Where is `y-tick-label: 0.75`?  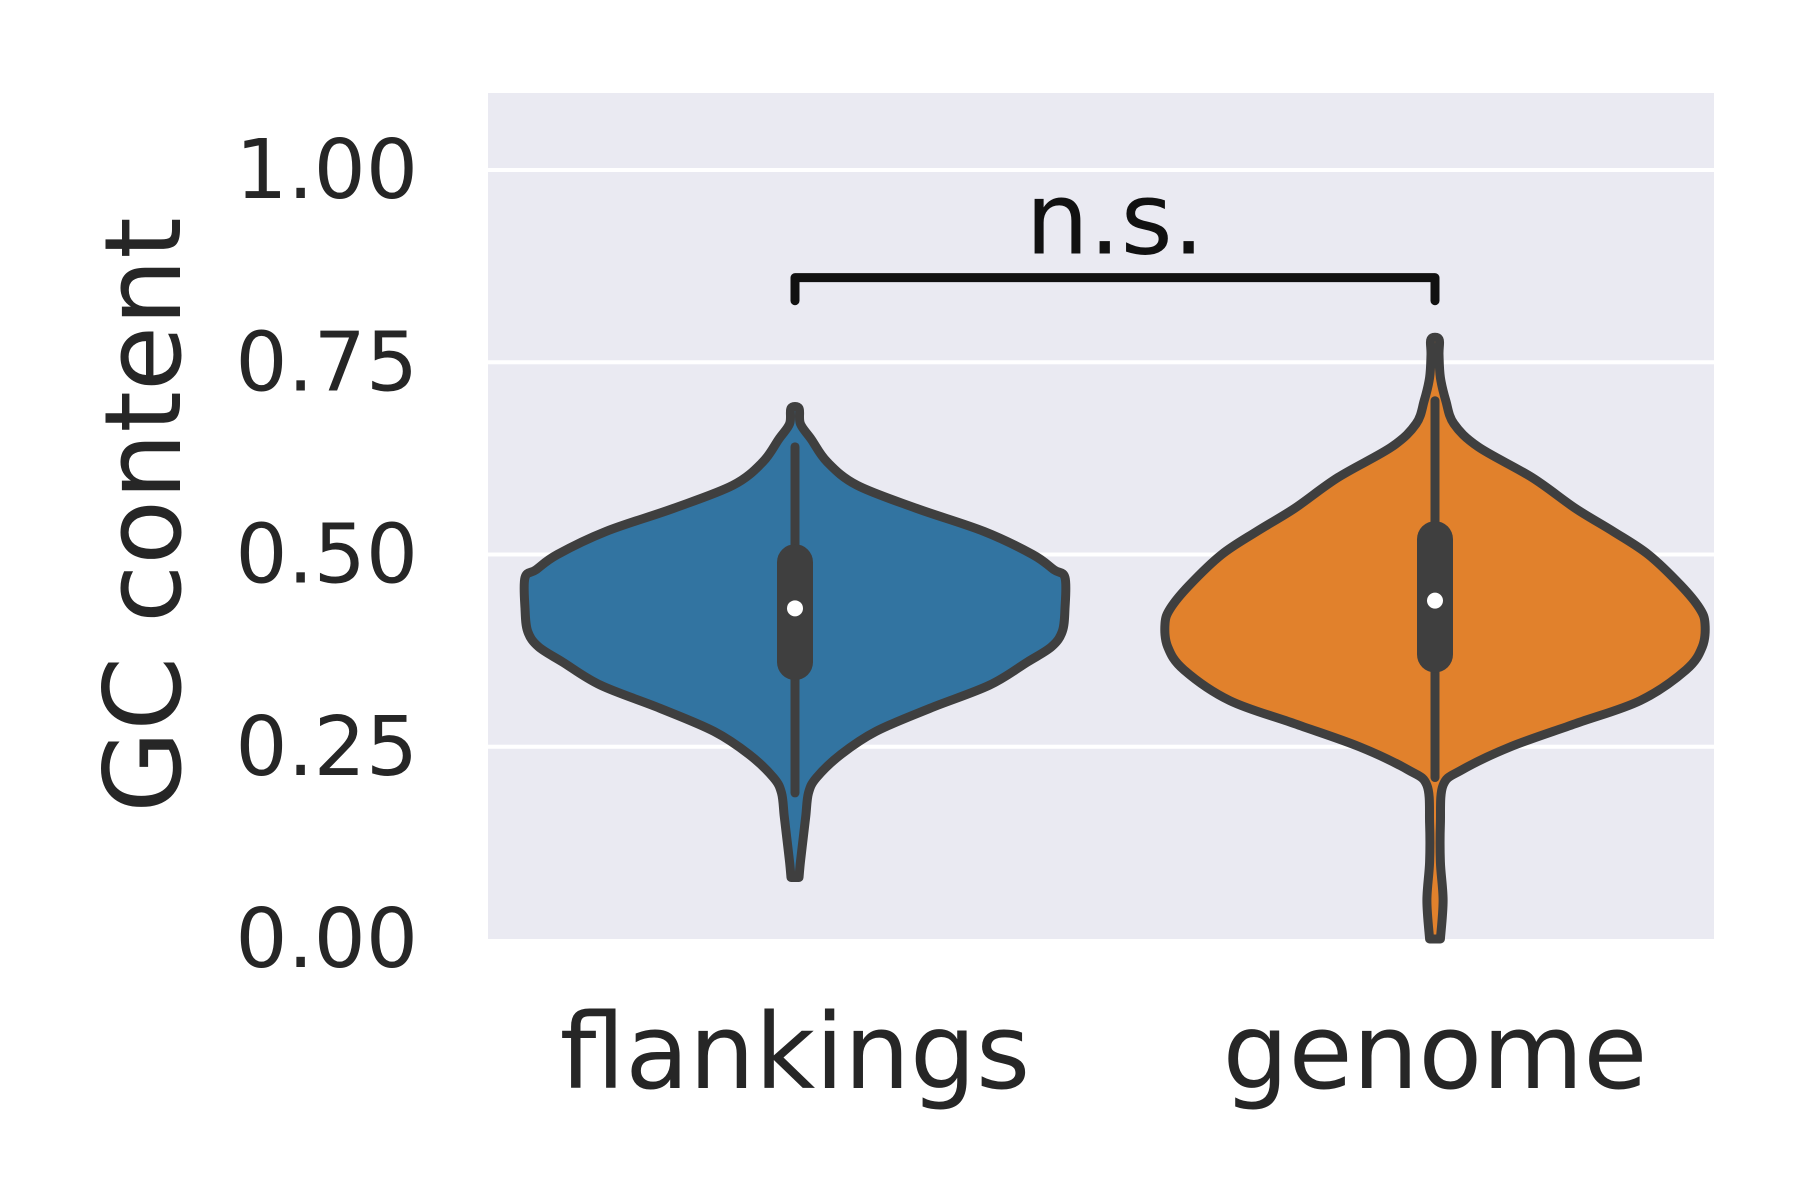 y-tick-label: 0.75 is located at coordinates (326, 362).